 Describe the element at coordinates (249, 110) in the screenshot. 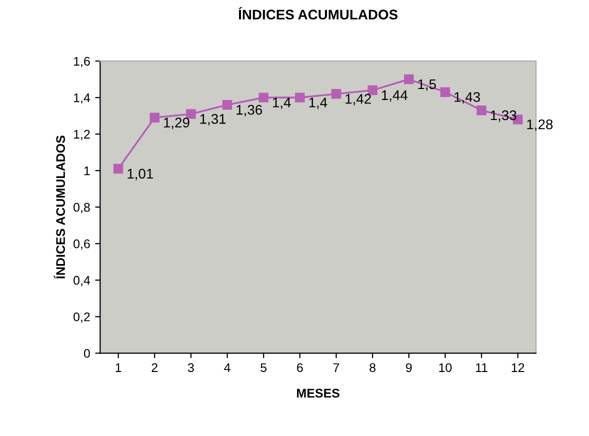

I see `data-label: 1,36` at that location.